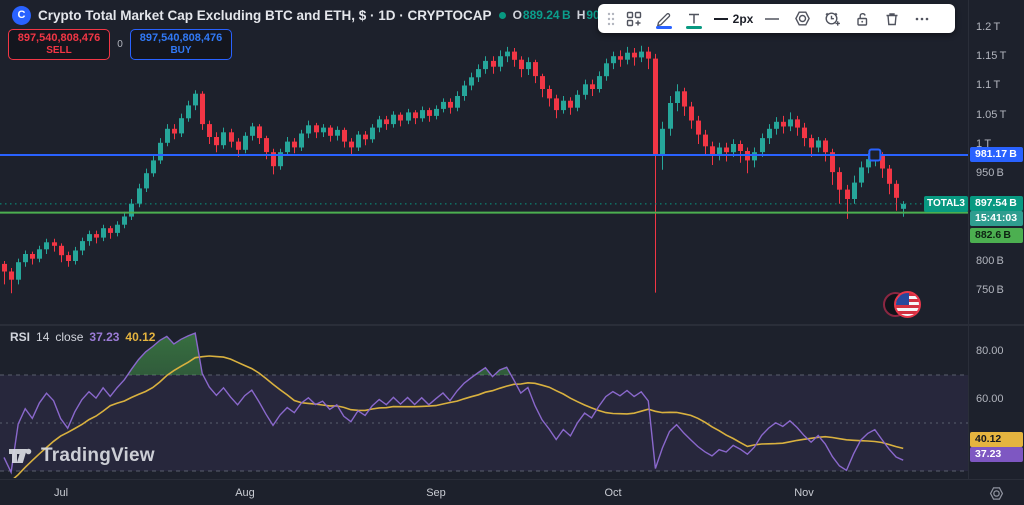  Describe the element at coordinates (546, 15) in the screenshot. I see `ohlc-open-value: 889.24 B` at that location.